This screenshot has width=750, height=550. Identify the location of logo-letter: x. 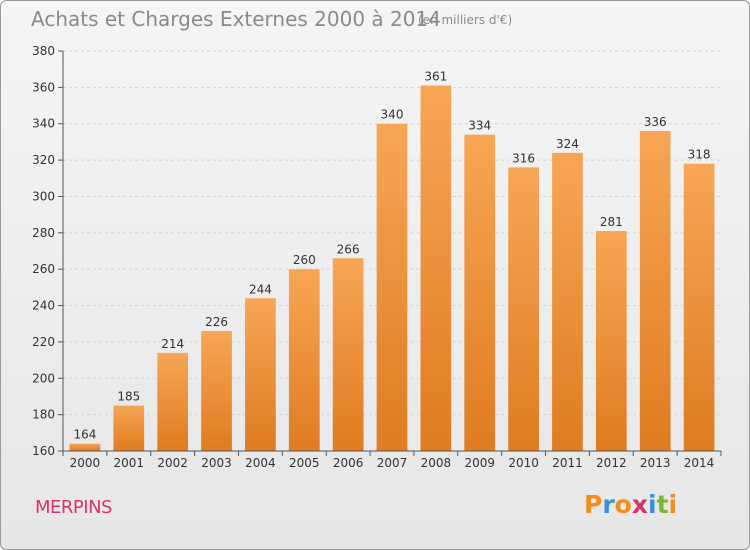
(639, 504).